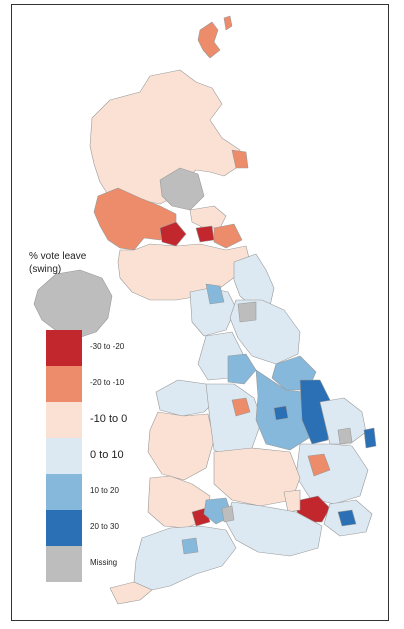 The width and height of the screenshot is (404, 629). I want to click on region-birmingham, so click(241, 407).